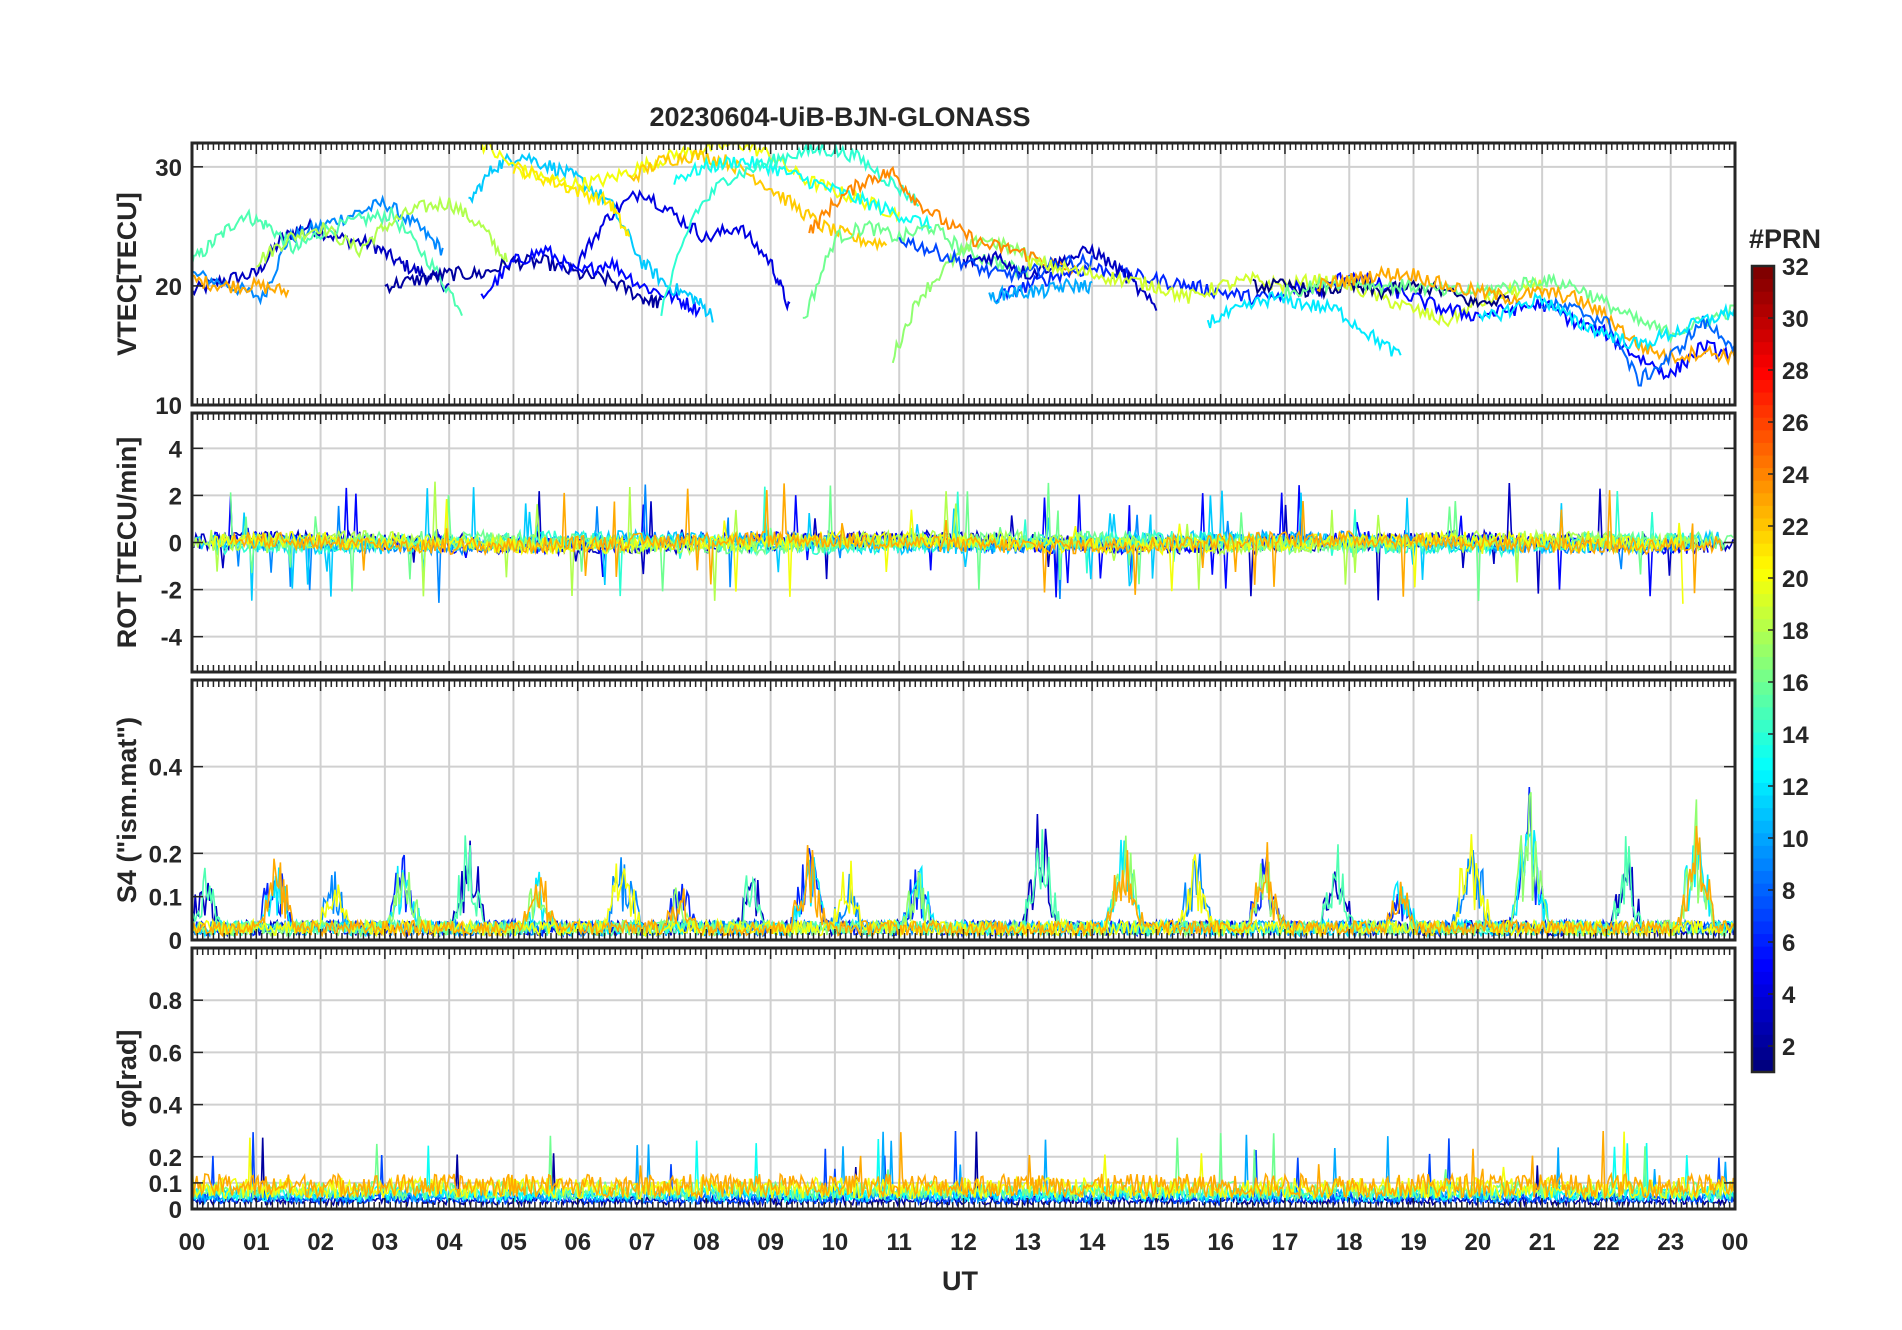 This screenshot has height=1330, width=1902. I want to click on y-tick-label: -4, so click(172, 638).